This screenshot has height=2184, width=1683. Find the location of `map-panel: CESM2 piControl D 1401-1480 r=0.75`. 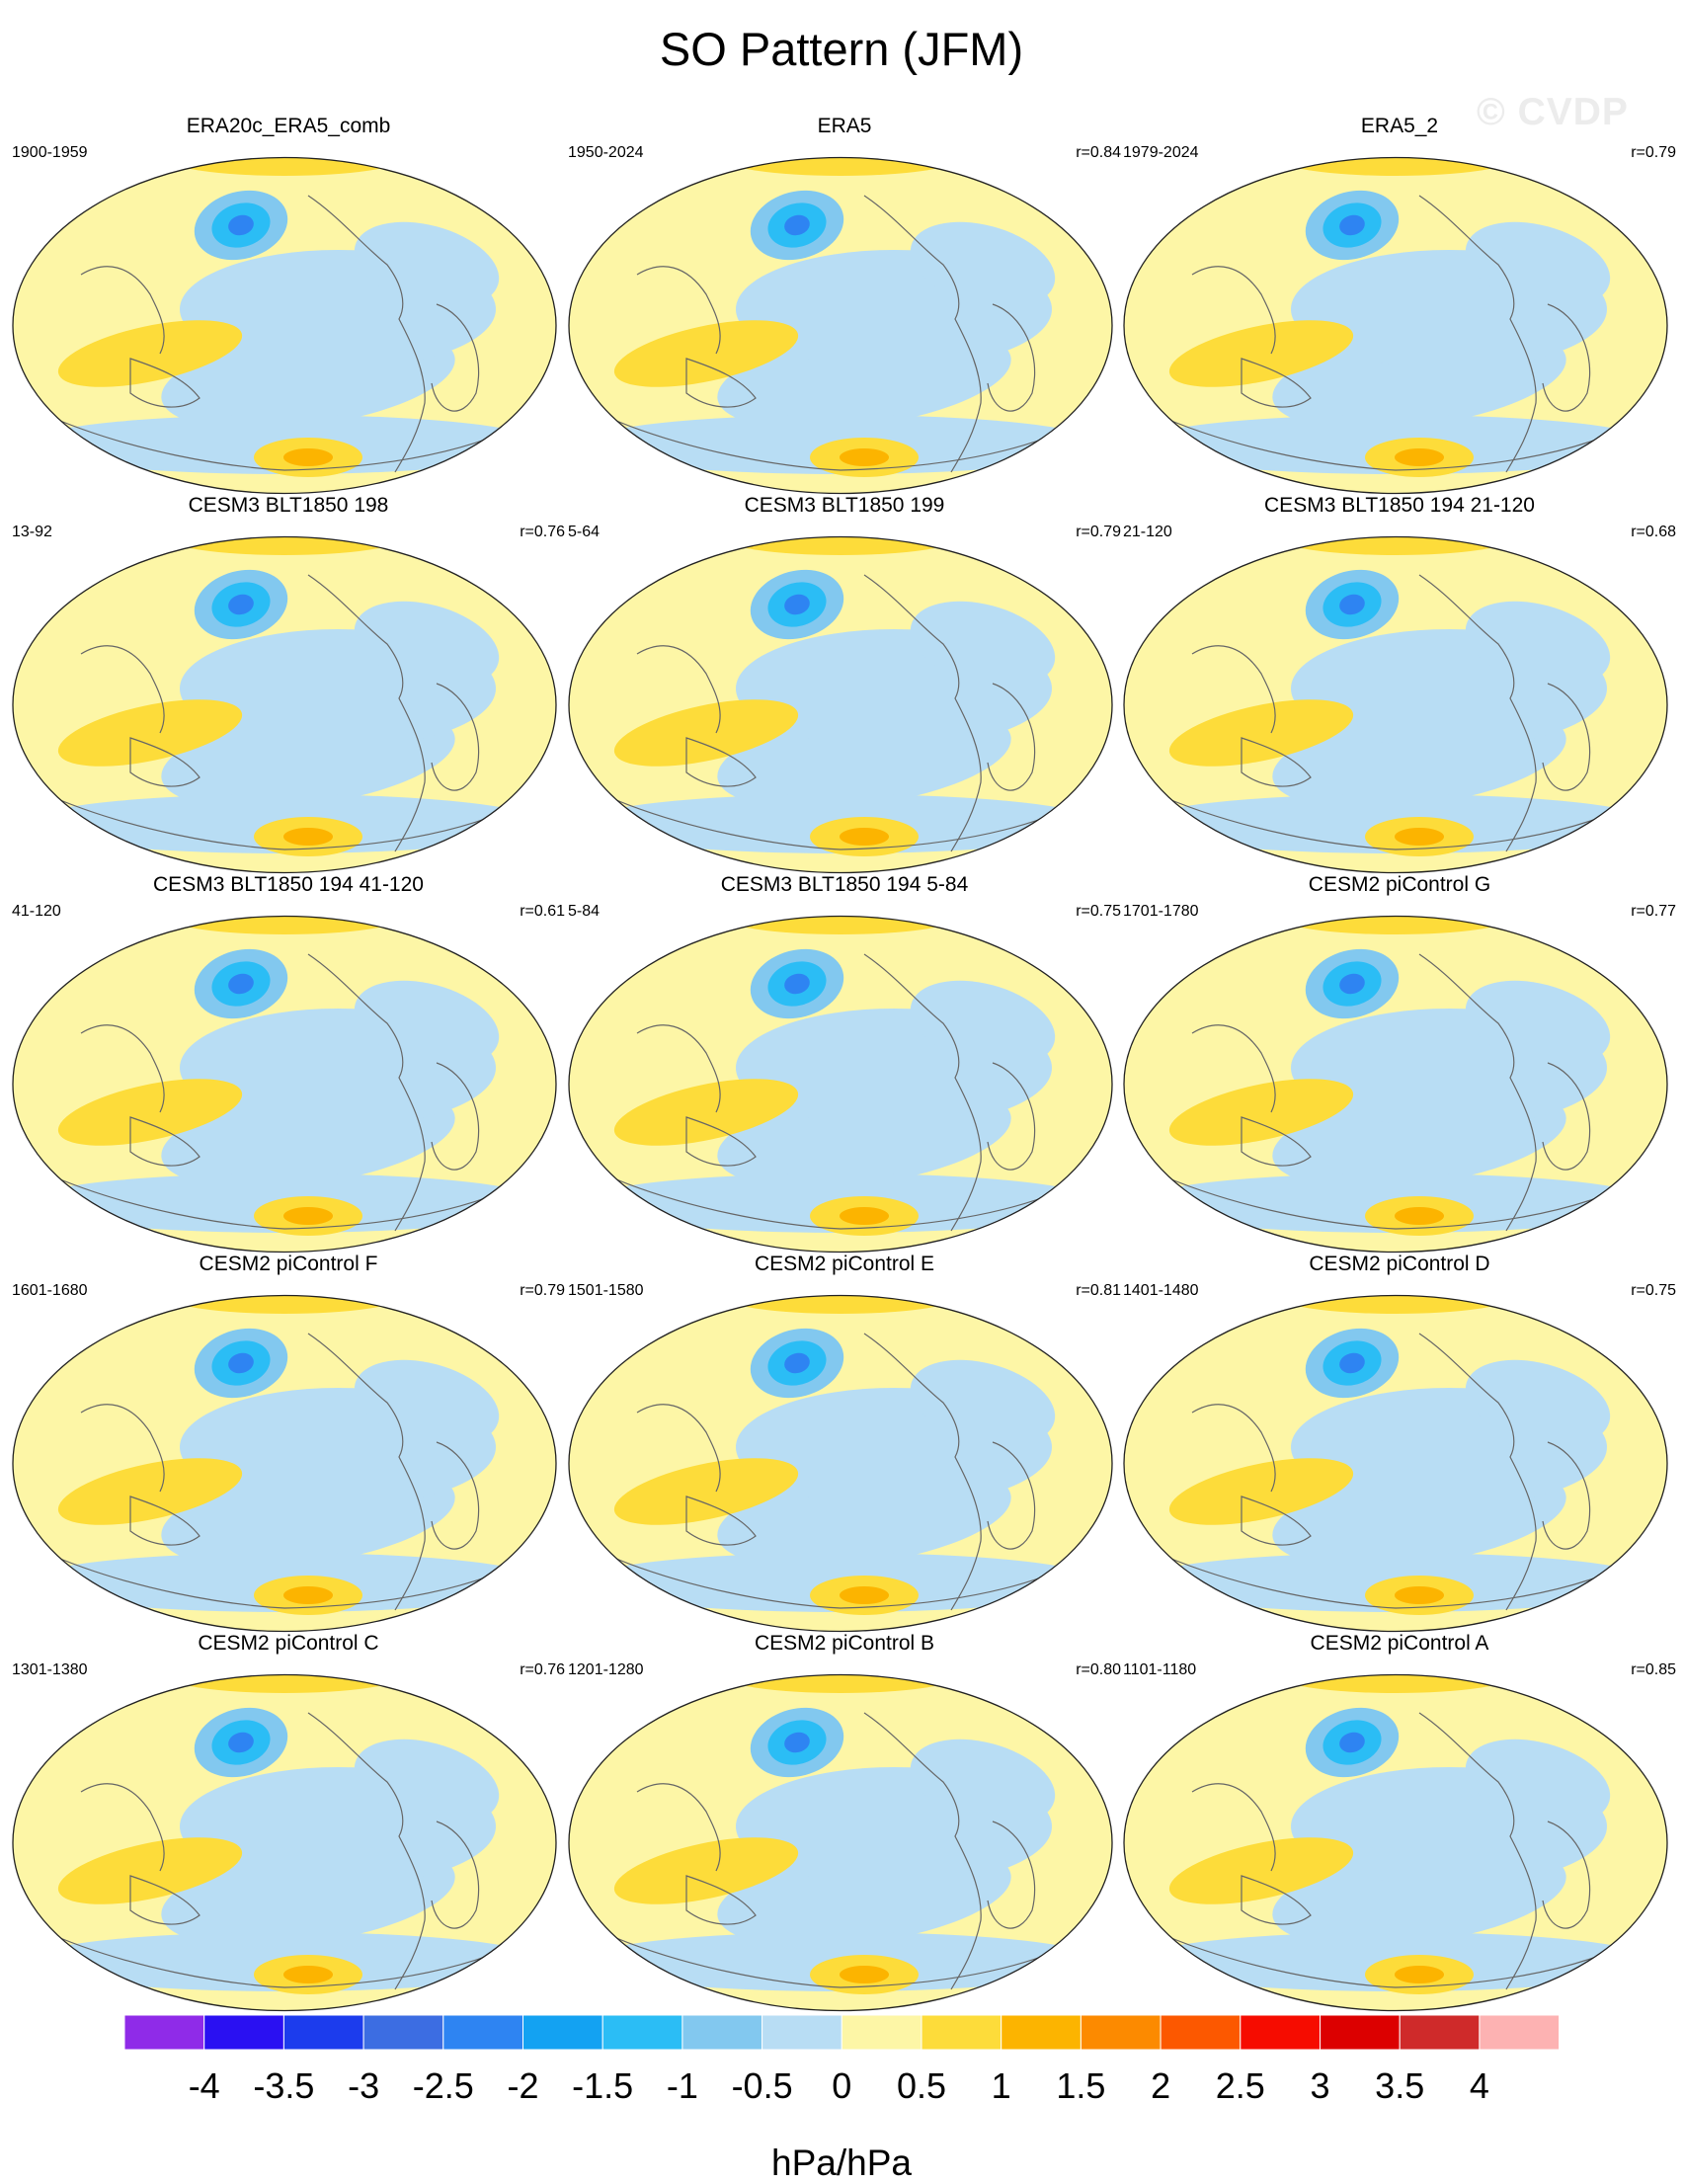

map-panel: CESM2 piControl D 1401-1480 r=0.75 is located at coordinates (1399, 1450).